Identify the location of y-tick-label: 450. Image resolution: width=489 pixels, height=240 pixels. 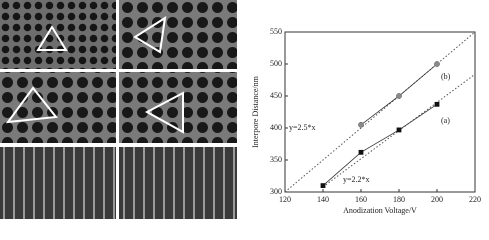
(276, 95).